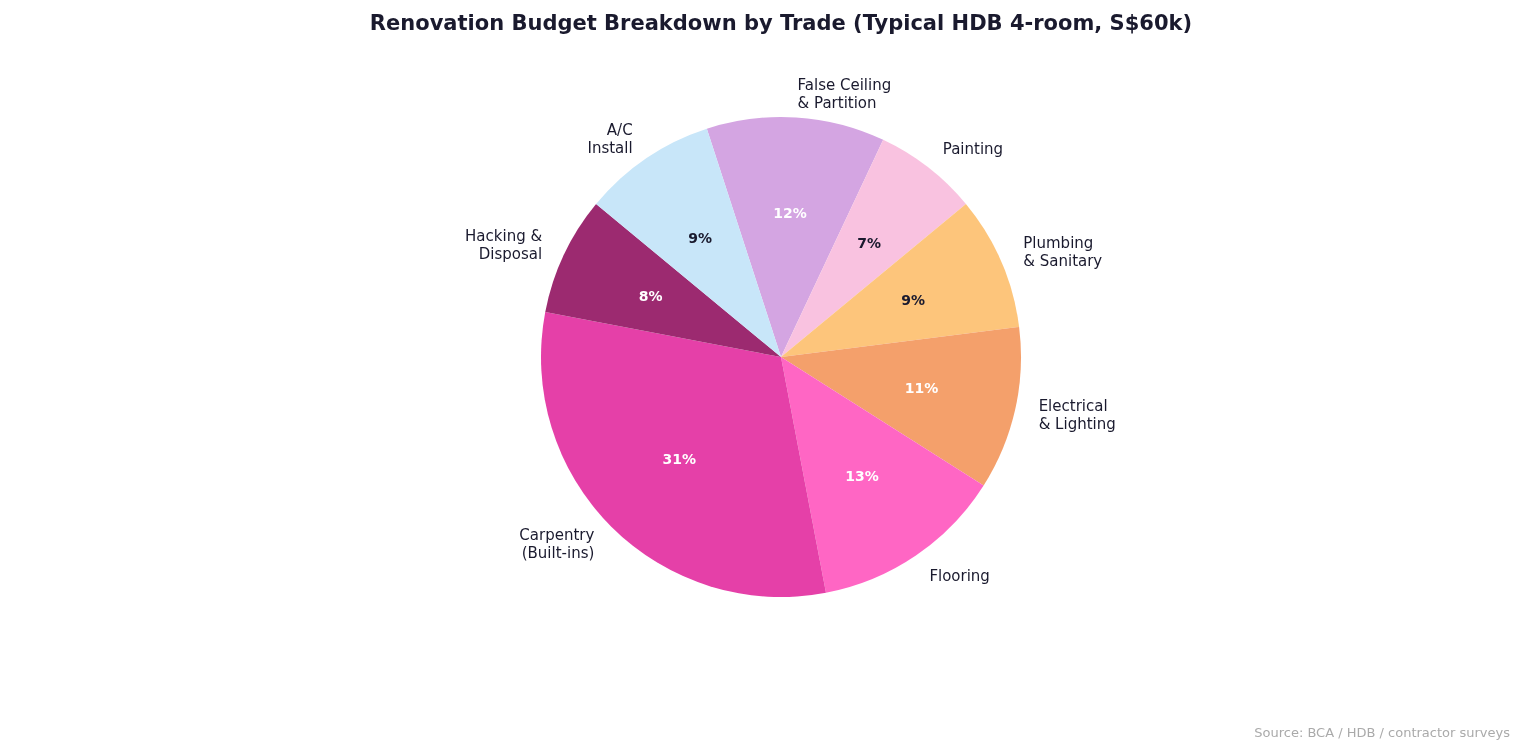  Describe the element at coordinates (959, 575) in the screenshot. I see `slice-label: Flooring` at that location.